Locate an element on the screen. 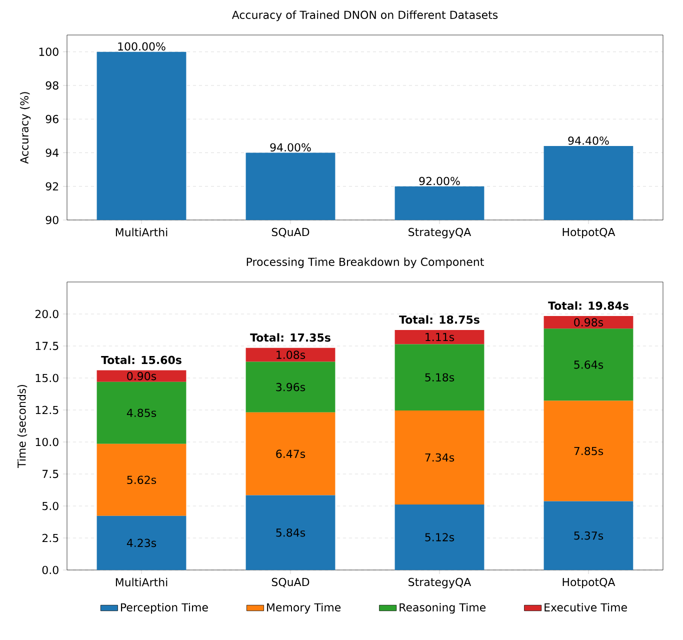 This screenshot has width=683, height=640. data-label: 5.62s is located at coordinates (141, 480).